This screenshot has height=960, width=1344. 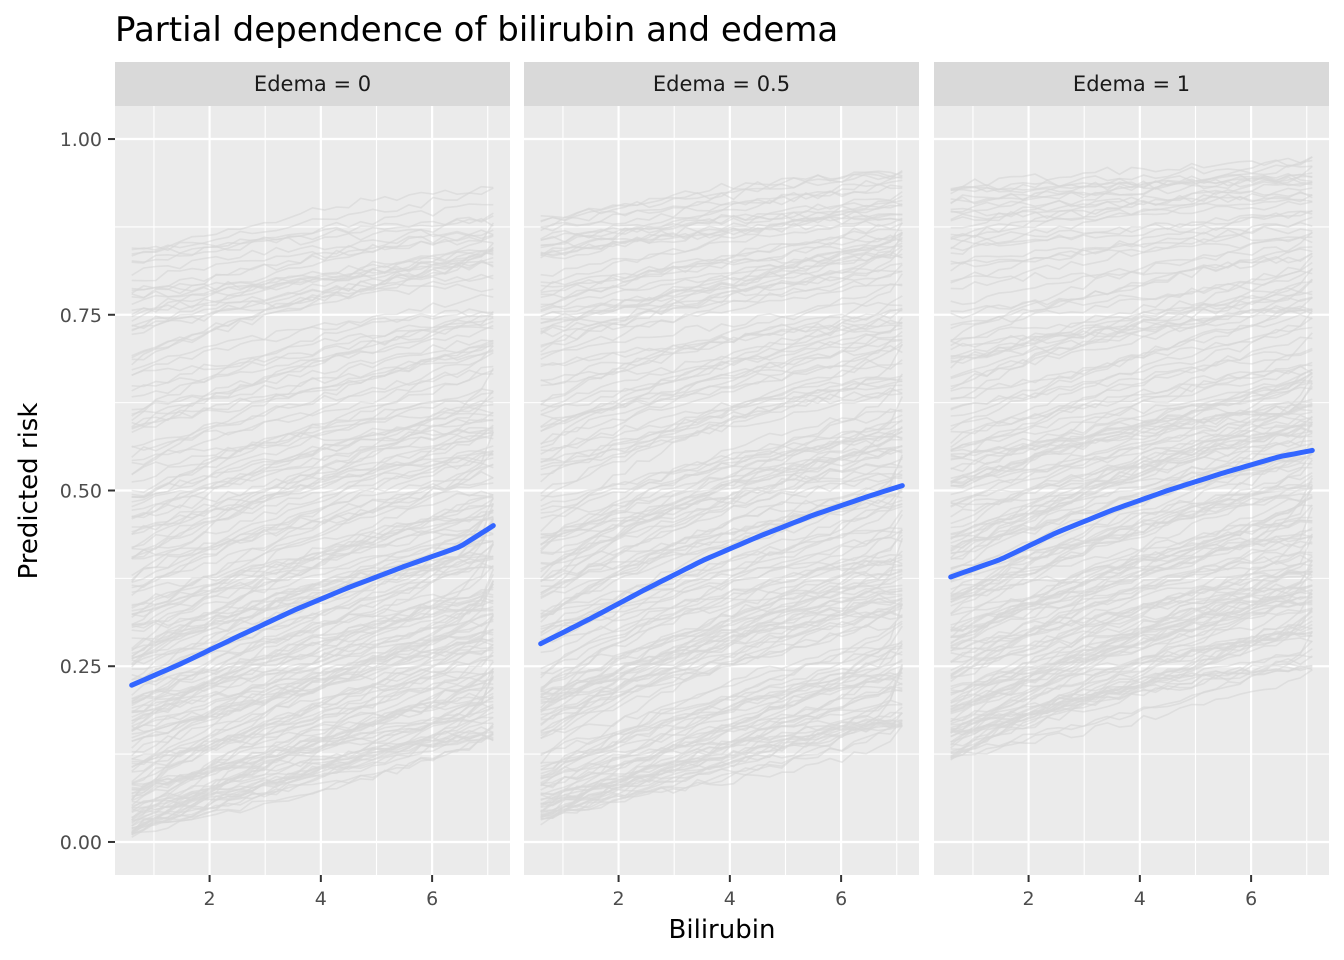 What do you see at coordinates (81, 492) in the screenshot?
I see `y-tick-label: 0.50` at bounding box center [81, 492].